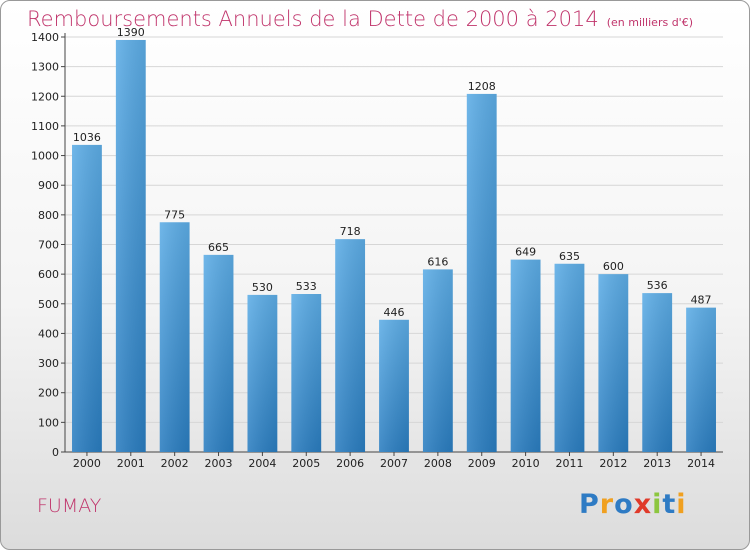  Describe the element at coordinates (701, 379) in the screenshot. I see `bar-shade-2014` at that location.